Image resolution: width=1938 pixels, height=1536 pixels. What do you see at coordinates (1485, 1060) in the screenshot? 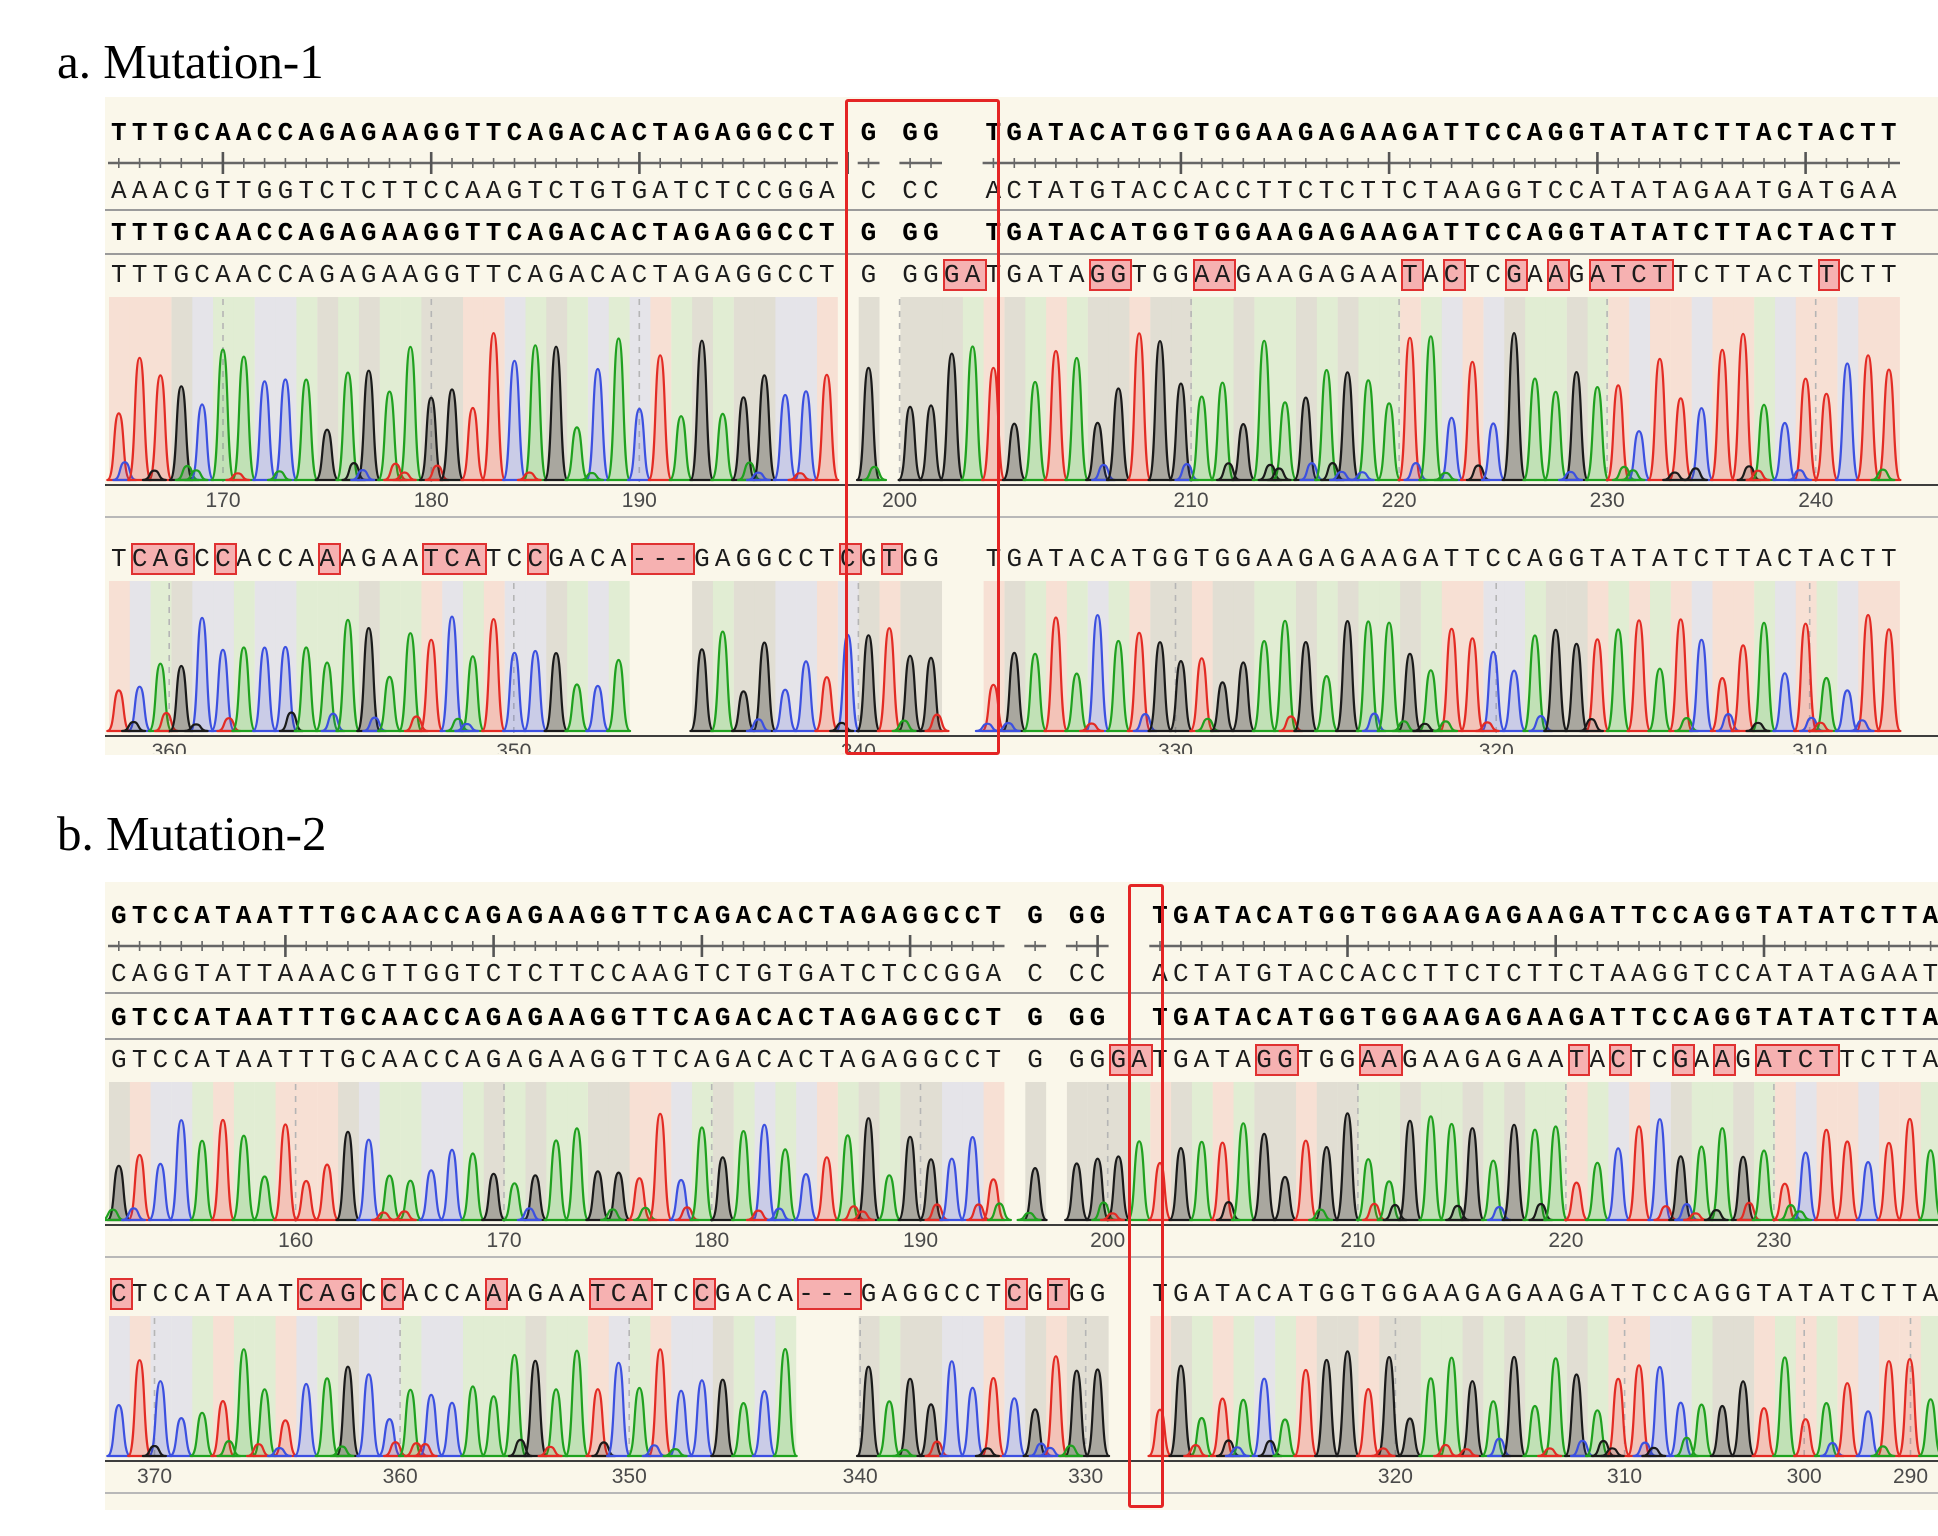
I see `sequence-text: GAAGAGAA` at bounding box center [1485, 1060].